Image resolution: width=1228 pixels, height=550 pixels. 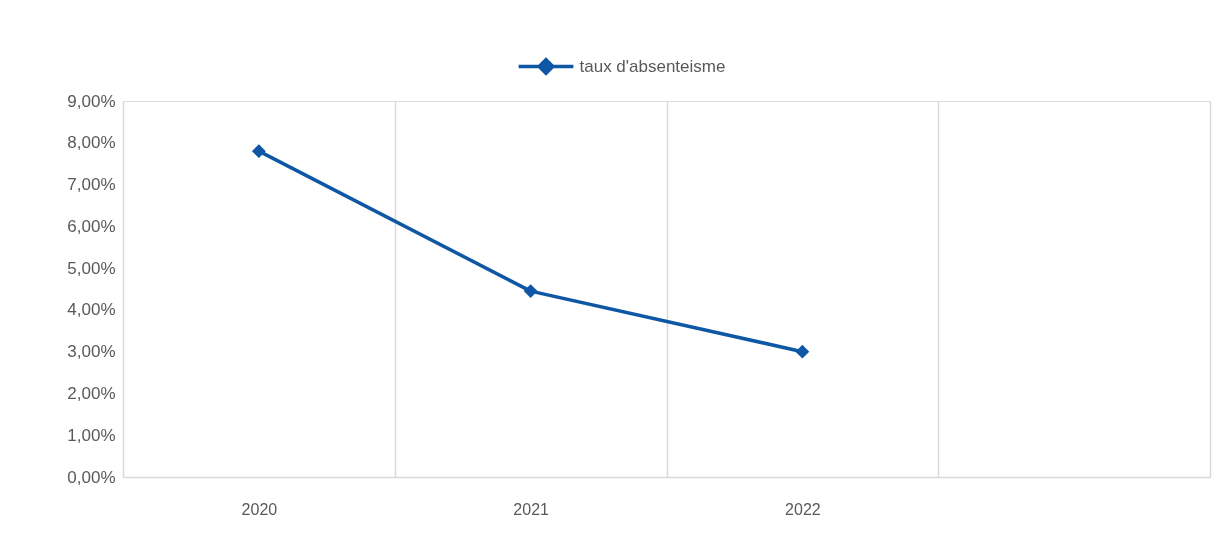 I want to click on y-tick-label: 6,00%, so click(x=91, y=226).